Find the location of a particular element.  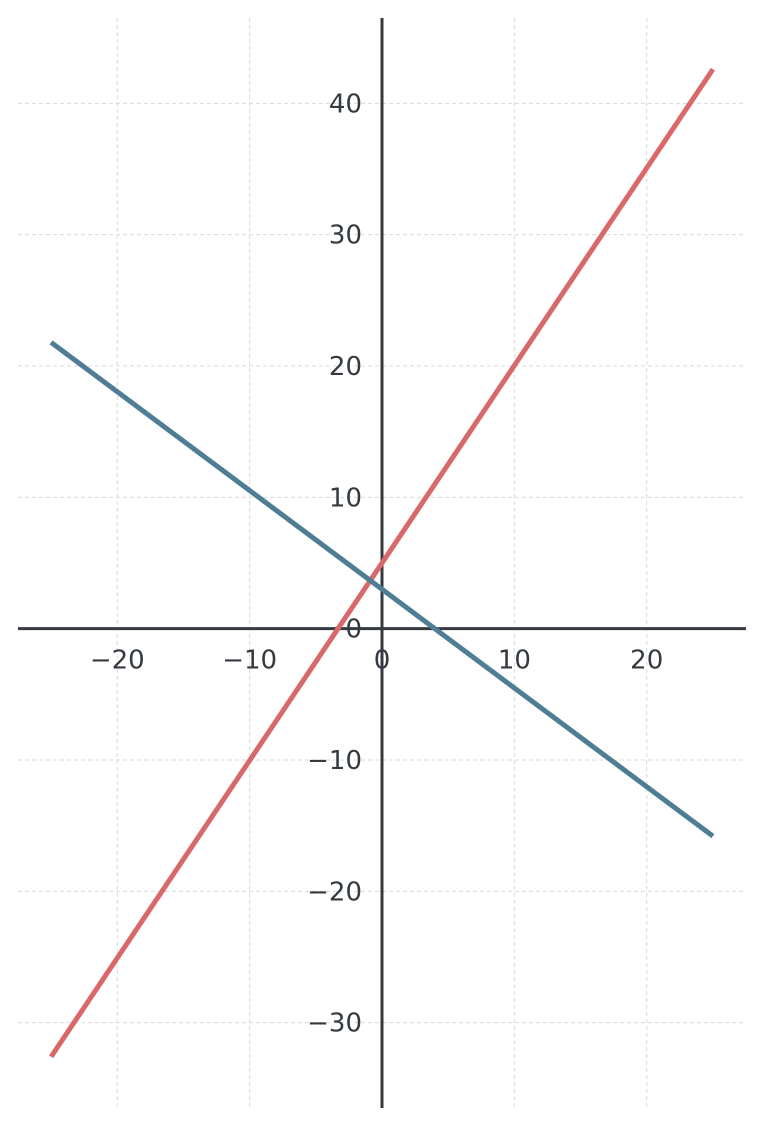

y-tick-label: 0 is located at coordinates (353, 630).